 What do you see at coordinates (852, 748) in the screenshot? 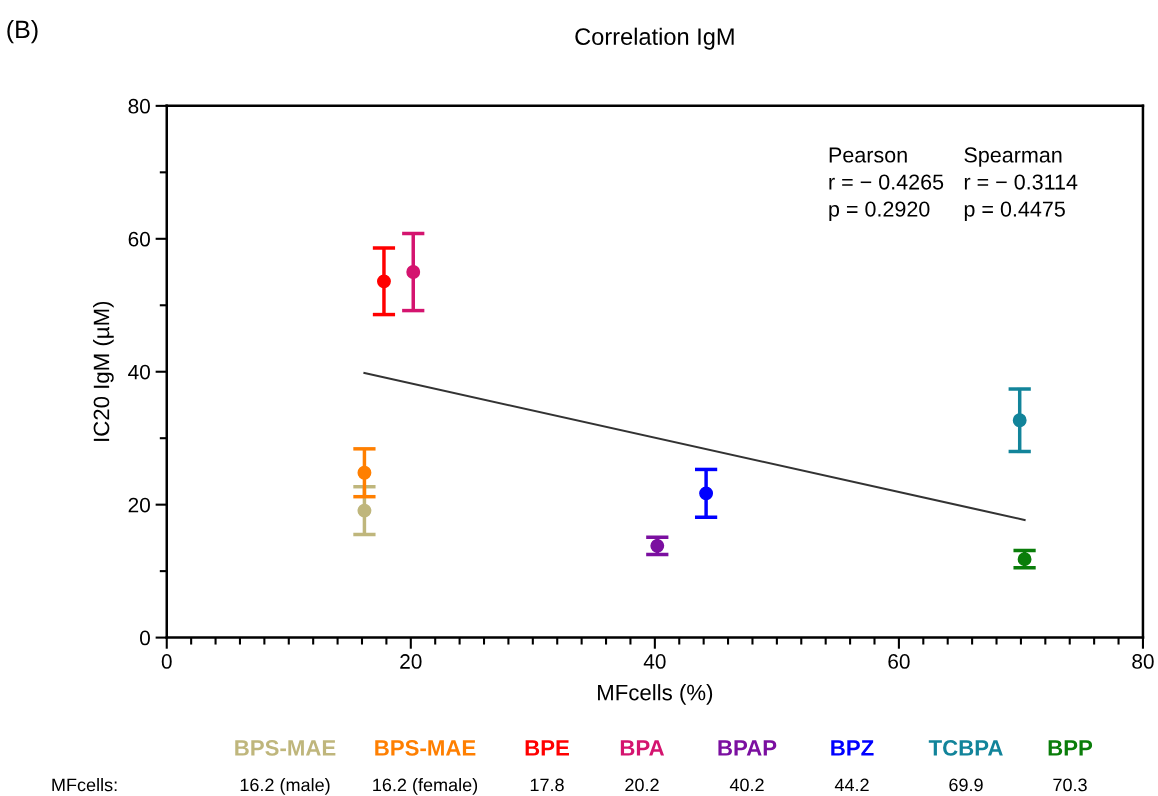
I see `text: BPZ` at bounding box center [852, 748].